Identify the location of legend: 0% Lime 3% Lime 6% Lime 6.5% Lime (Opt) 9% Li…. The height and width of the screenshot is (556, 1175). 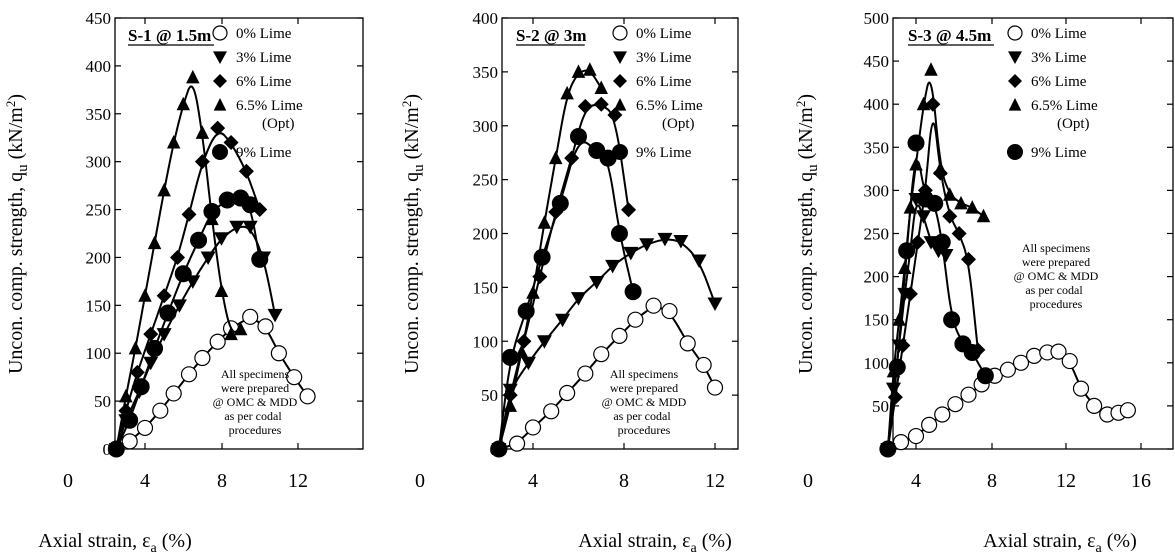
(657, 93).